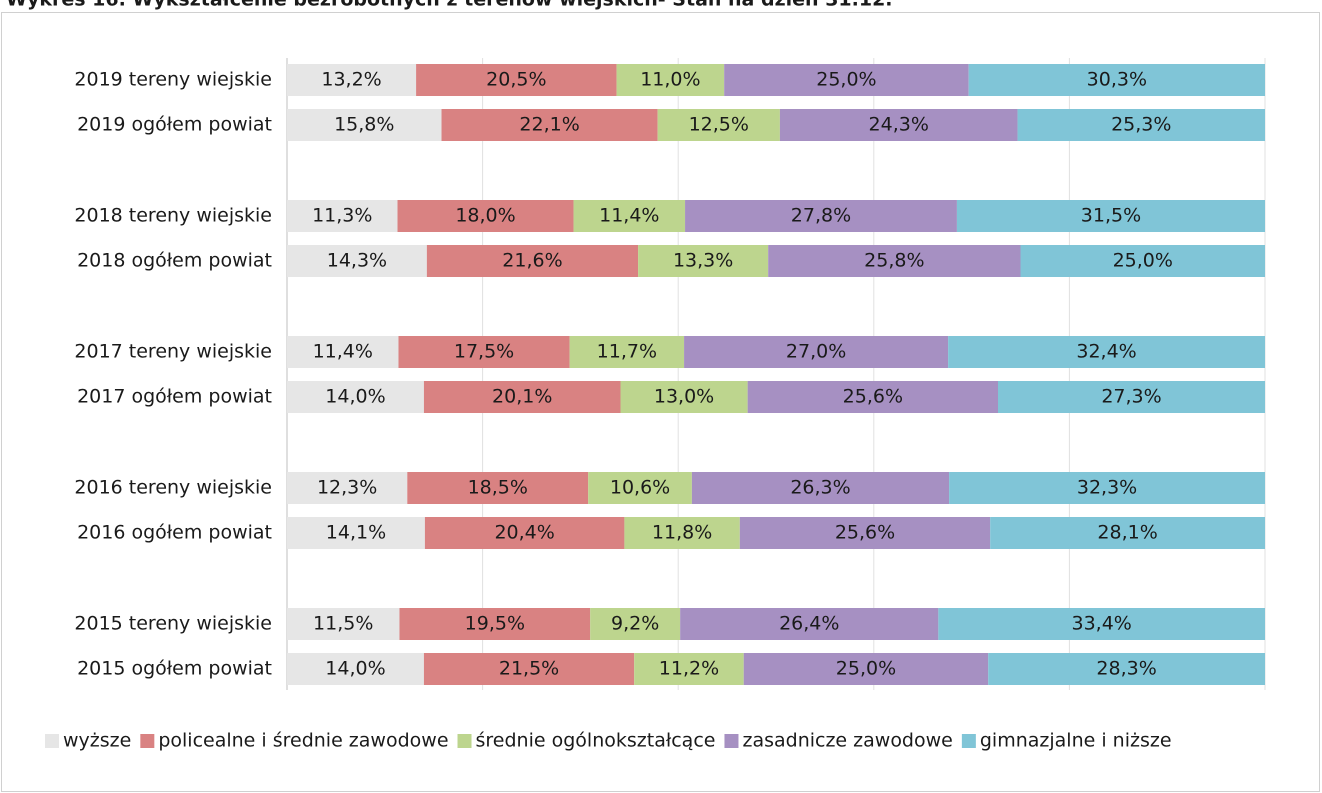  I want to click on y-tick-label: 2017 ogółem powiat, so click(174, 397).